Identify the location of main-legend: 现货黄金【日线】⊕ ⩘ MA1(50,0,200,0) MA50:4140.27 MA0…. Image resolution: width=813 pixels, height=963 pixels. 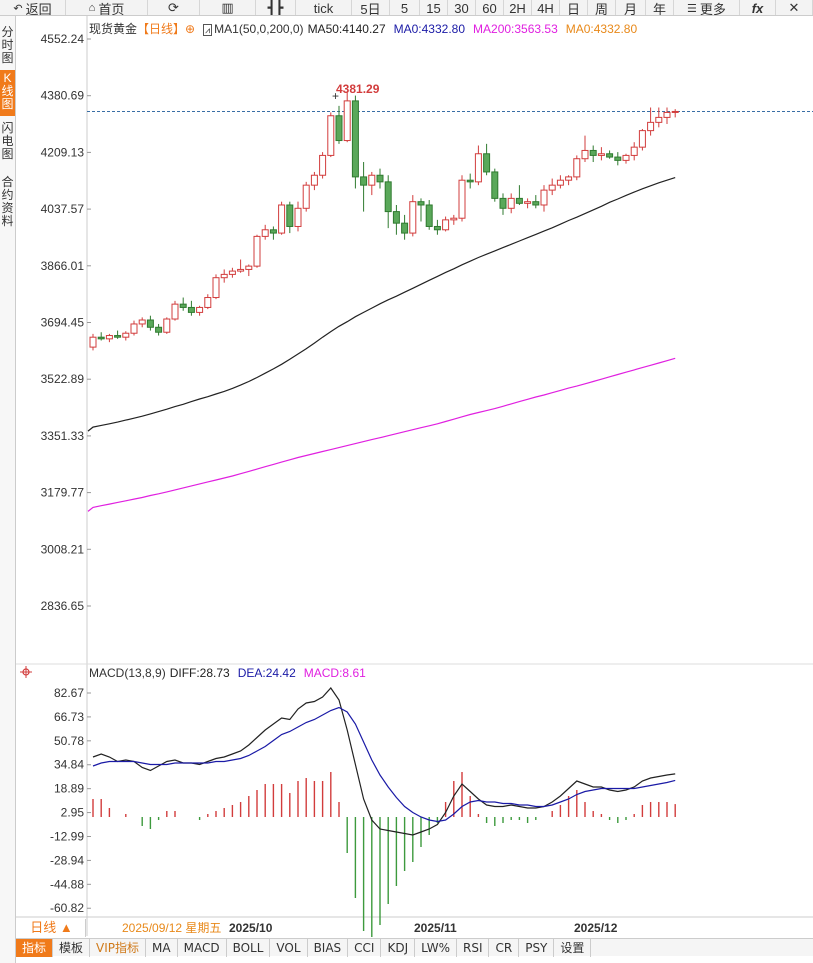
(363, 28).